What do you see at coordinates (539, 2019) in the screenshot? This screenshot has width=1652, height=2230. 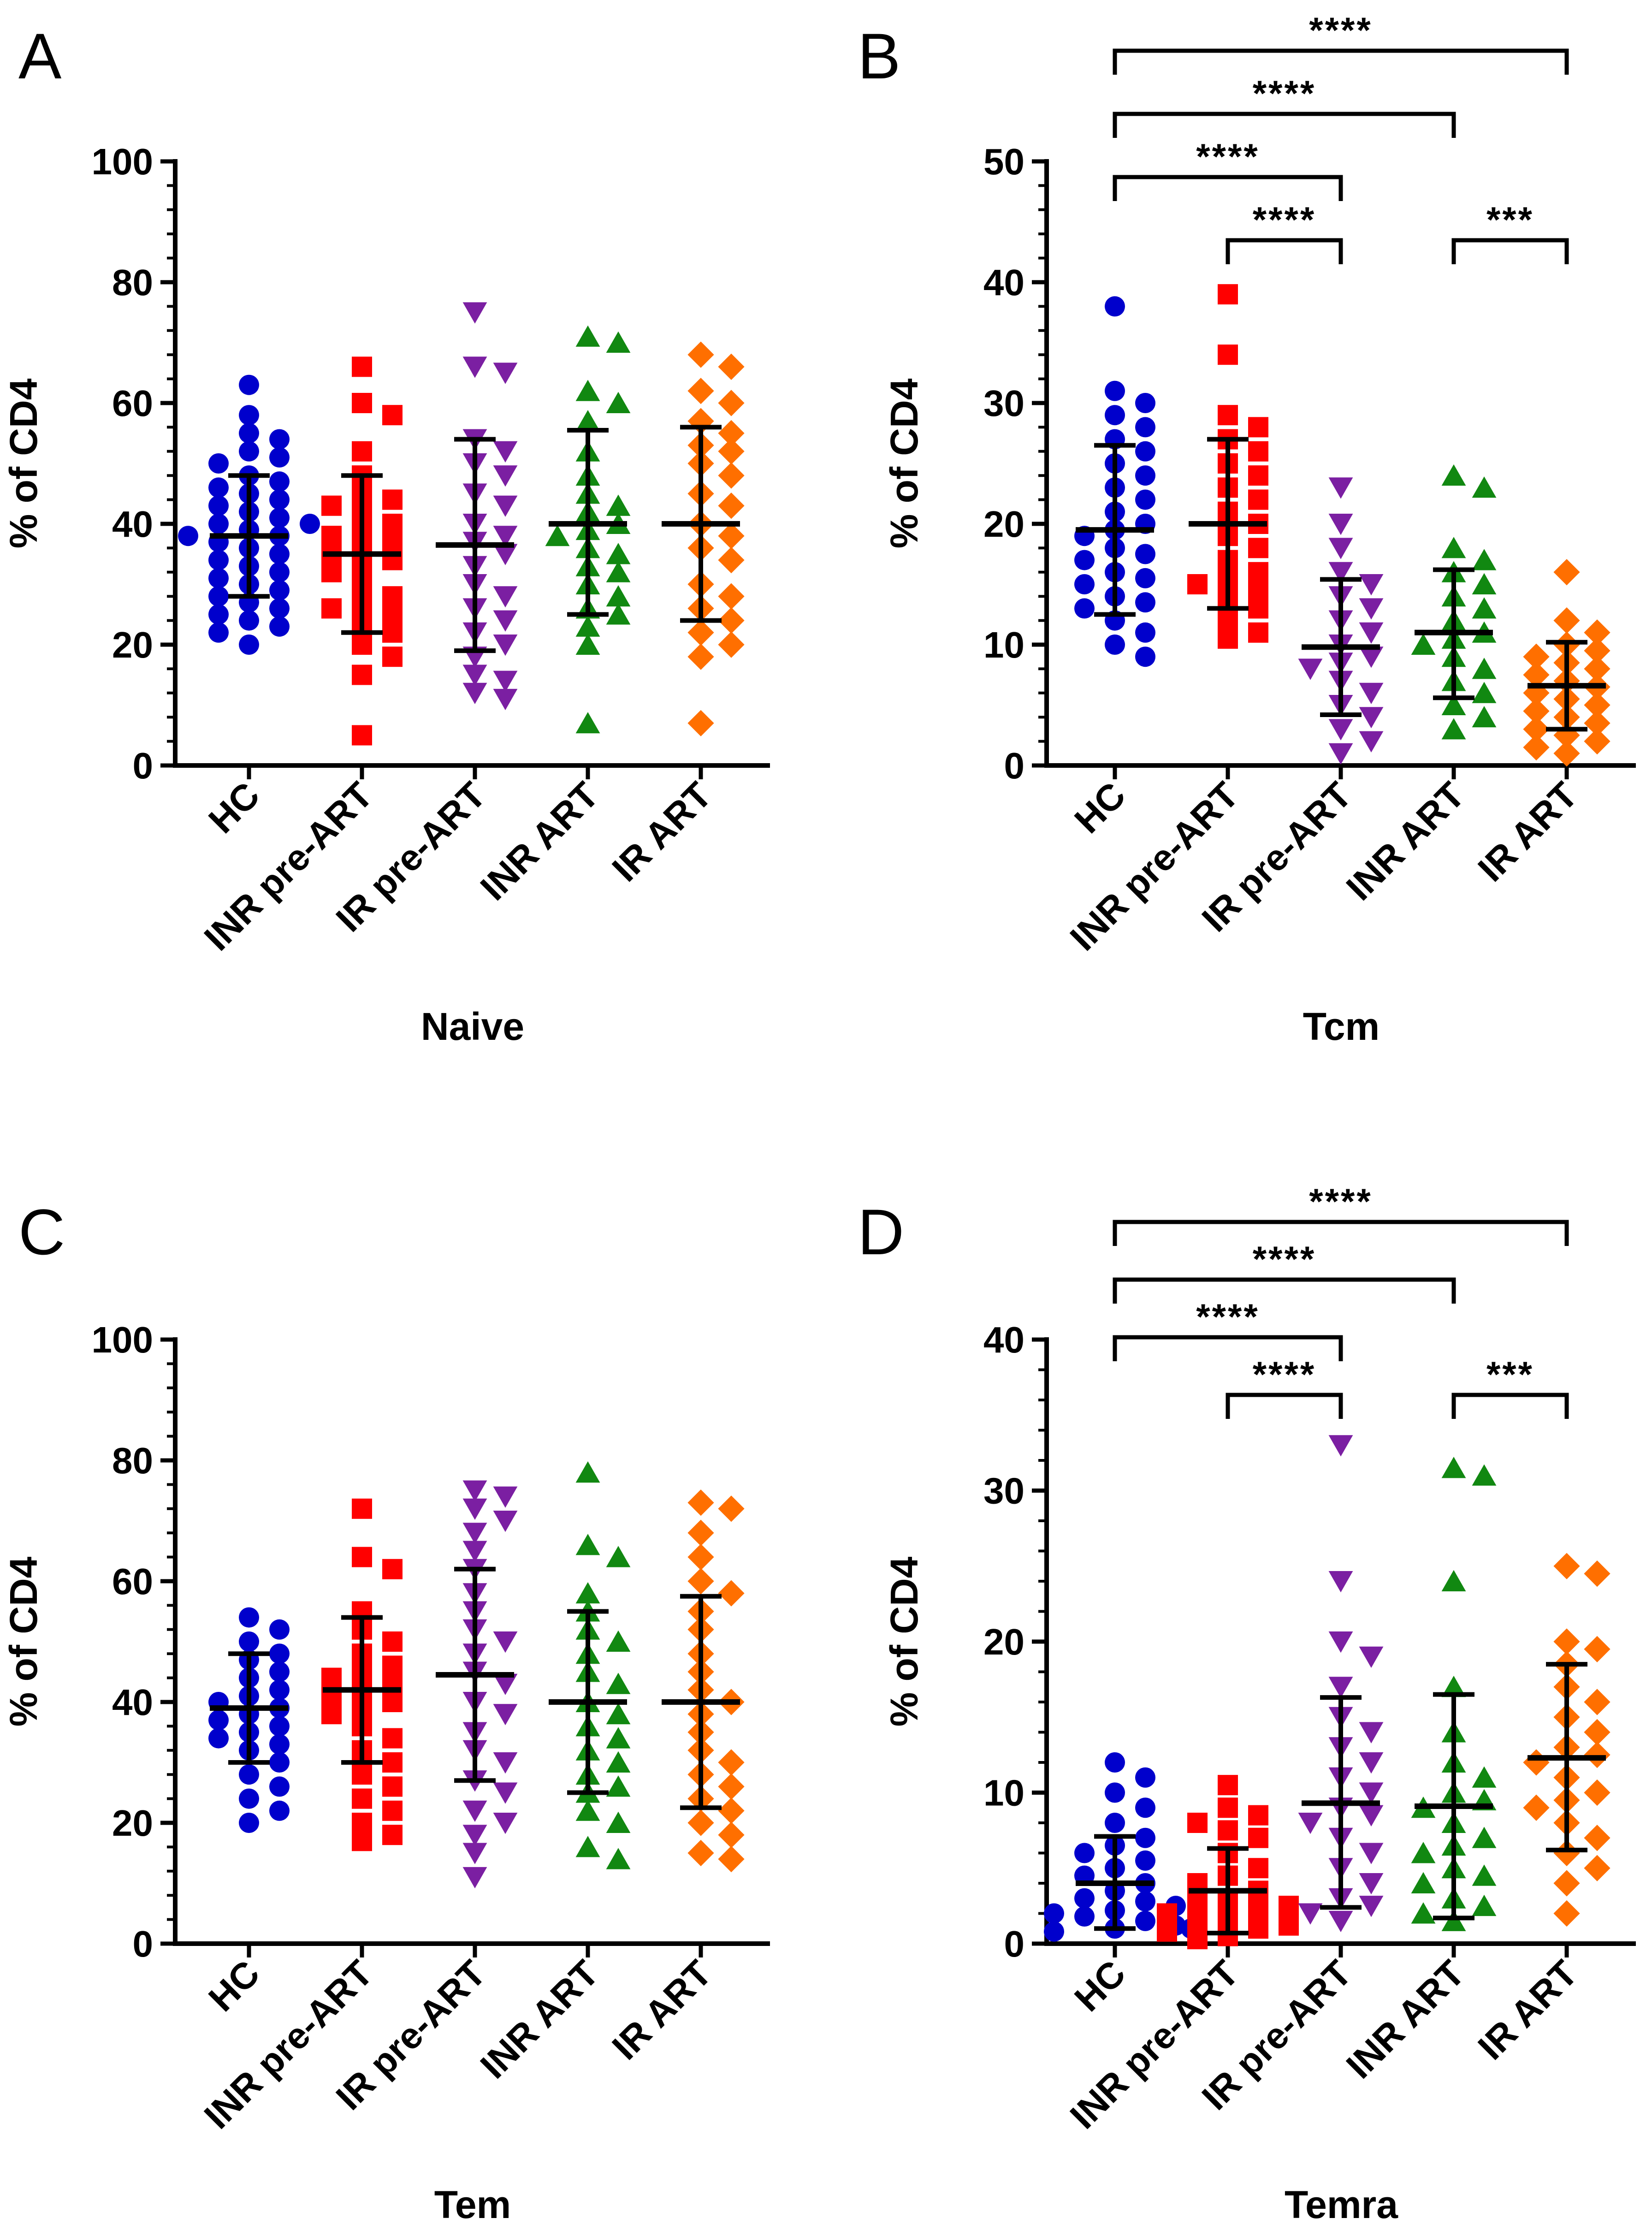 I see `x-tick-label: INR ART` at bounding box center [539, 2019].